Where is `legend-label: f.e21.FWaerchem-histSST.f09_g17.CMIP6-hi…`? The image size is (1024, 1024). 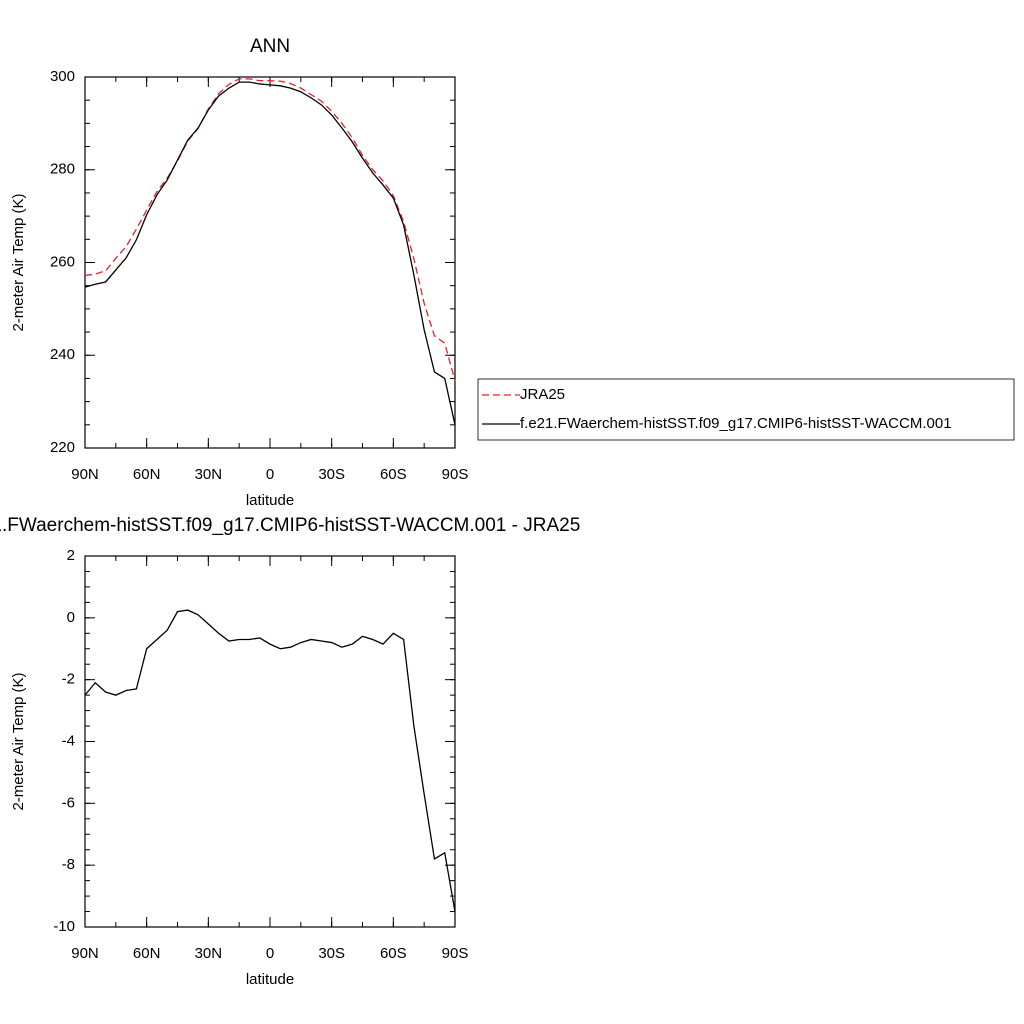 legend-label: f.e21.FWaerchem-histSST.f09_g17.CMIP6-hi… is located at coordinates (736, 423).